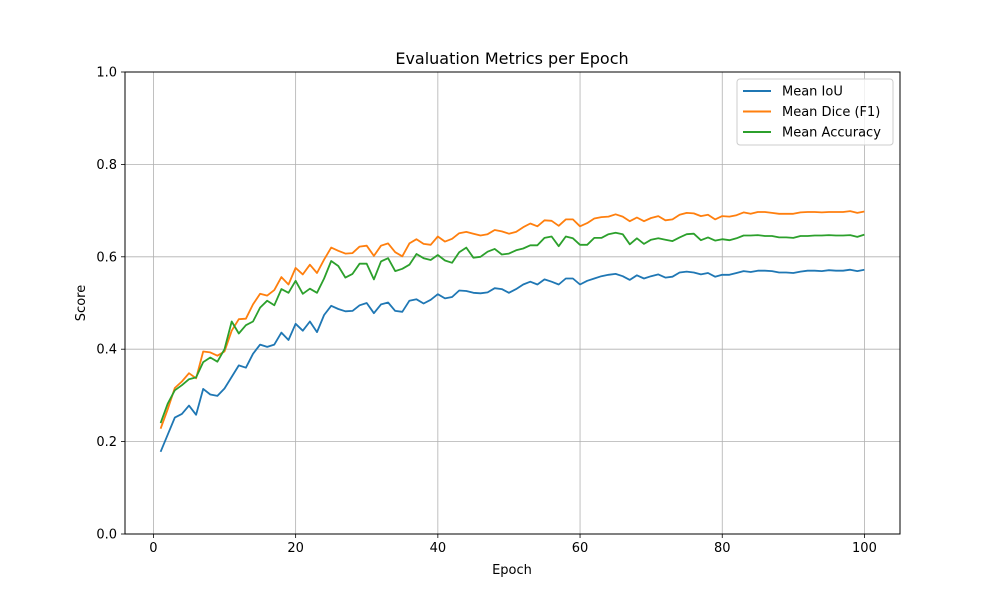 This screenshot has height=600, width=1000. Describe the element at coordinates (153, 548) in the screenshot. I see `x-tick-label: 0` at that location.